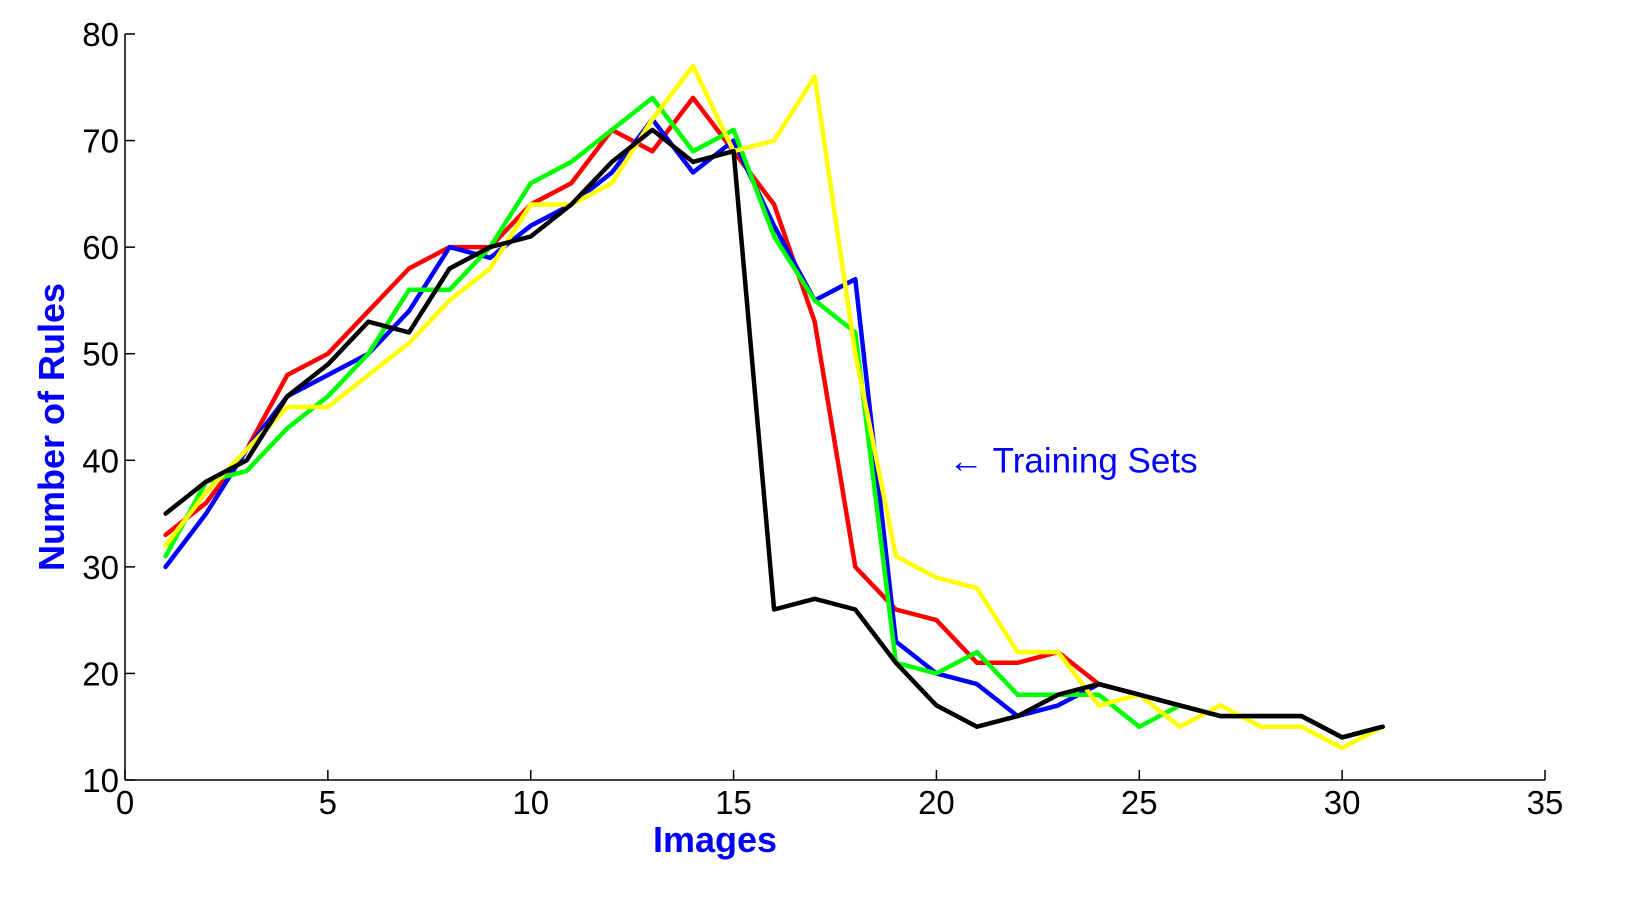 This screenshot has height=909, width=1645. Describe the element at coordinates (530, 802) in the screenshot. I see `x-tick-label: 10` at that location.